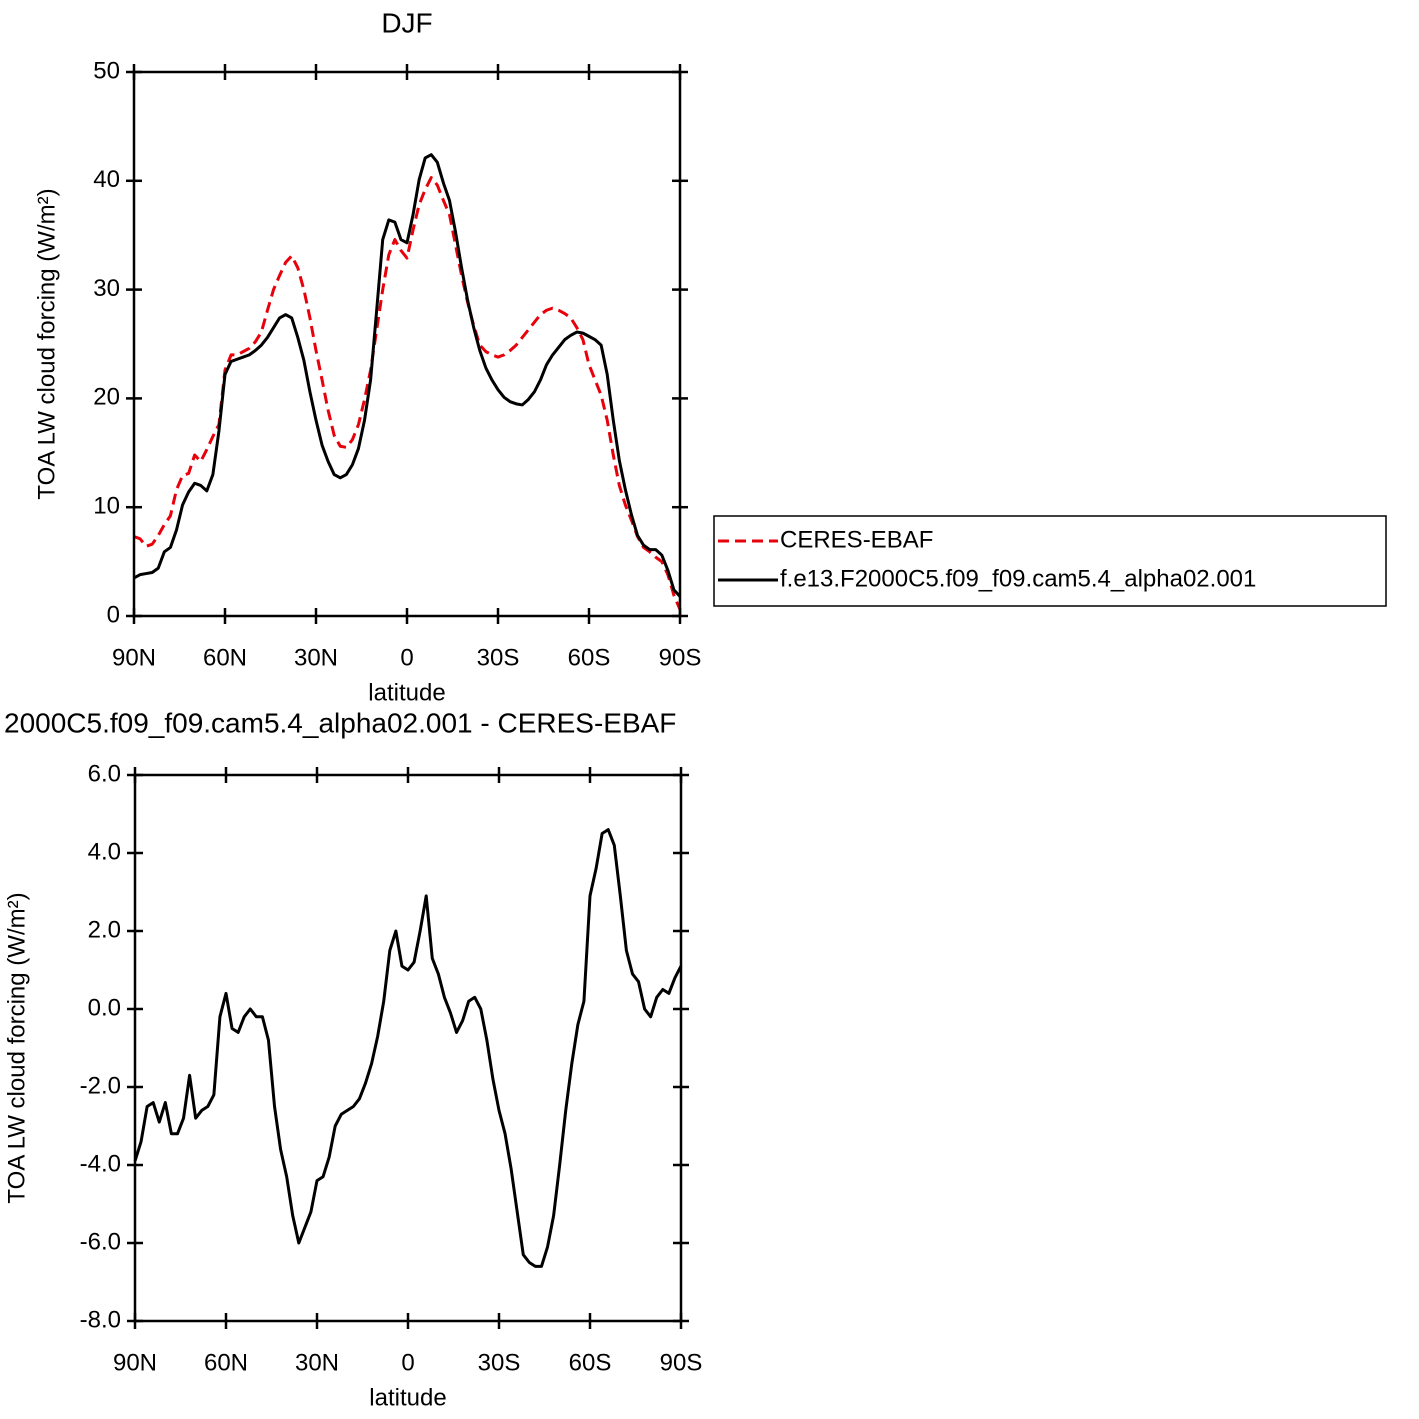 The image size is (1419, 1419). I want to click on legend-label: CERES-EBAF, so click(856, 539).